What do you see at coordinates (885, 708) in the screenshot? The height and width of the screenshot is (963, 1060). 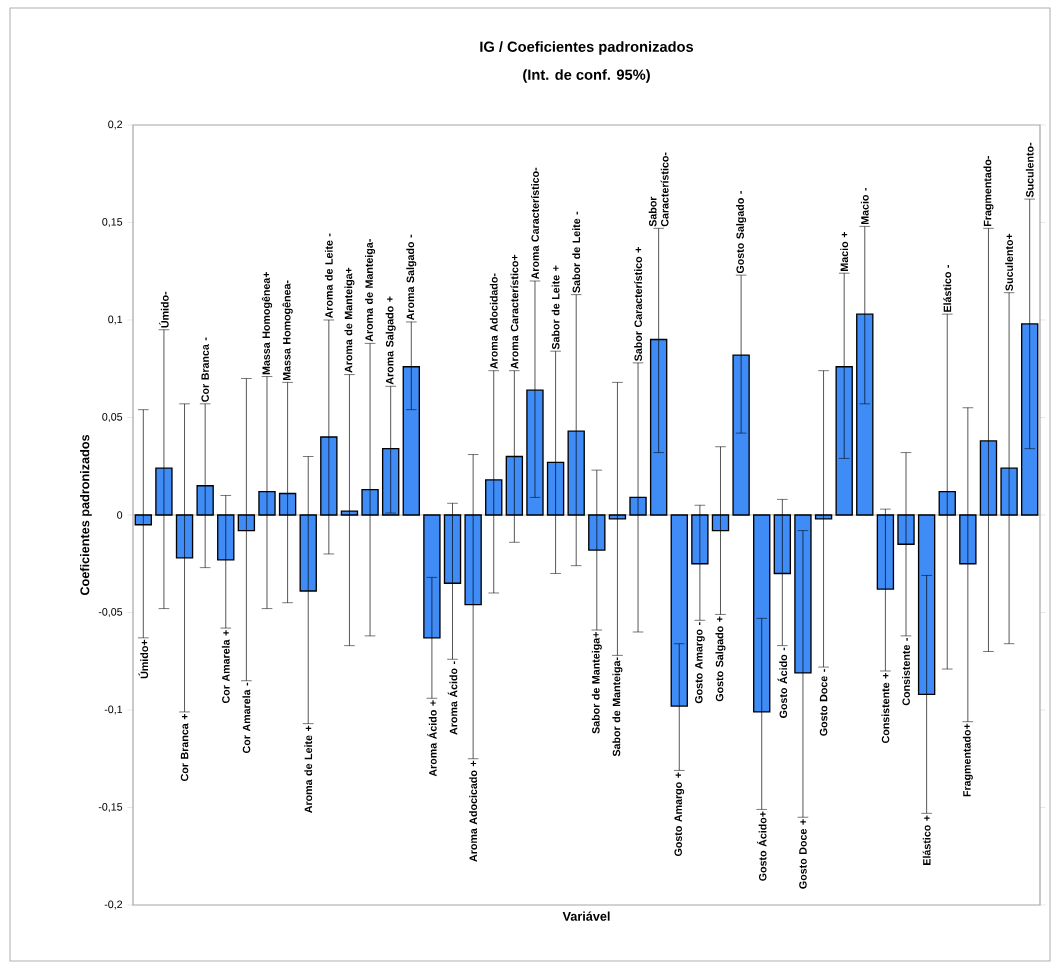 I see `x-tick-label: Consistente +` at bounding box center [885, 708].